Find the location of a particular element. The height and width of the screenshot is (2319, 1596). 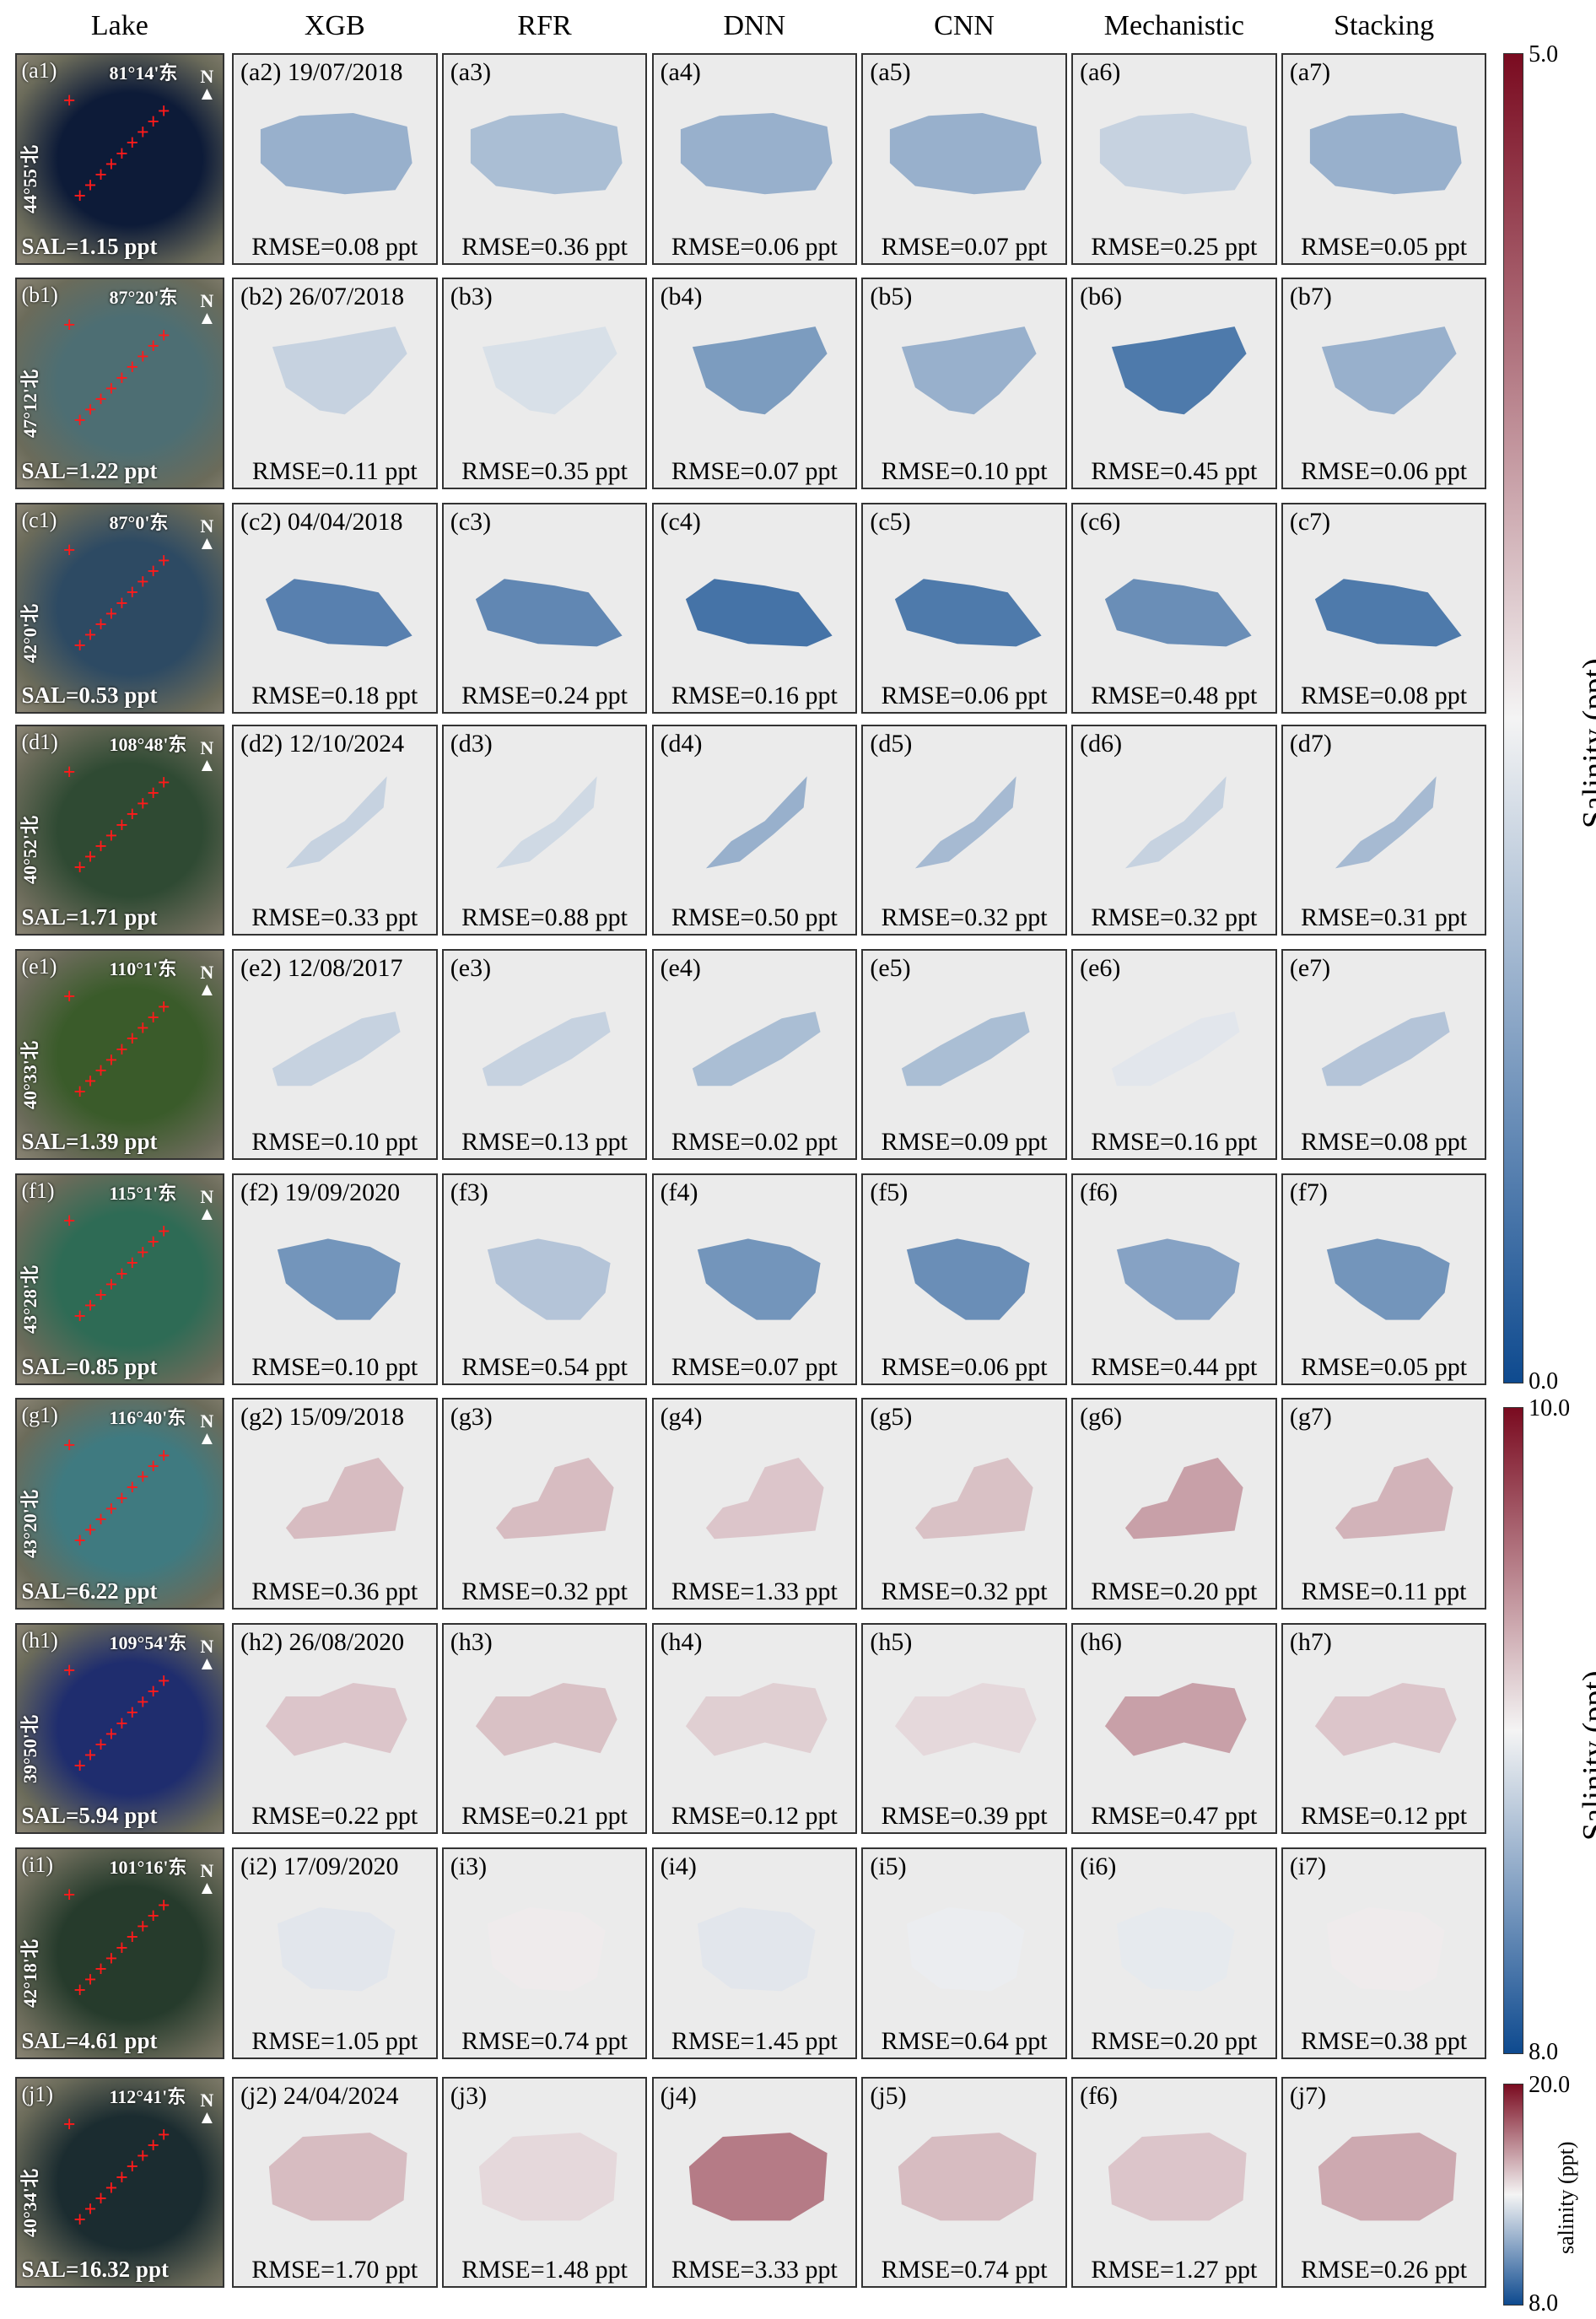

satellite-label: (c1) is located at coordinates (39, 519).